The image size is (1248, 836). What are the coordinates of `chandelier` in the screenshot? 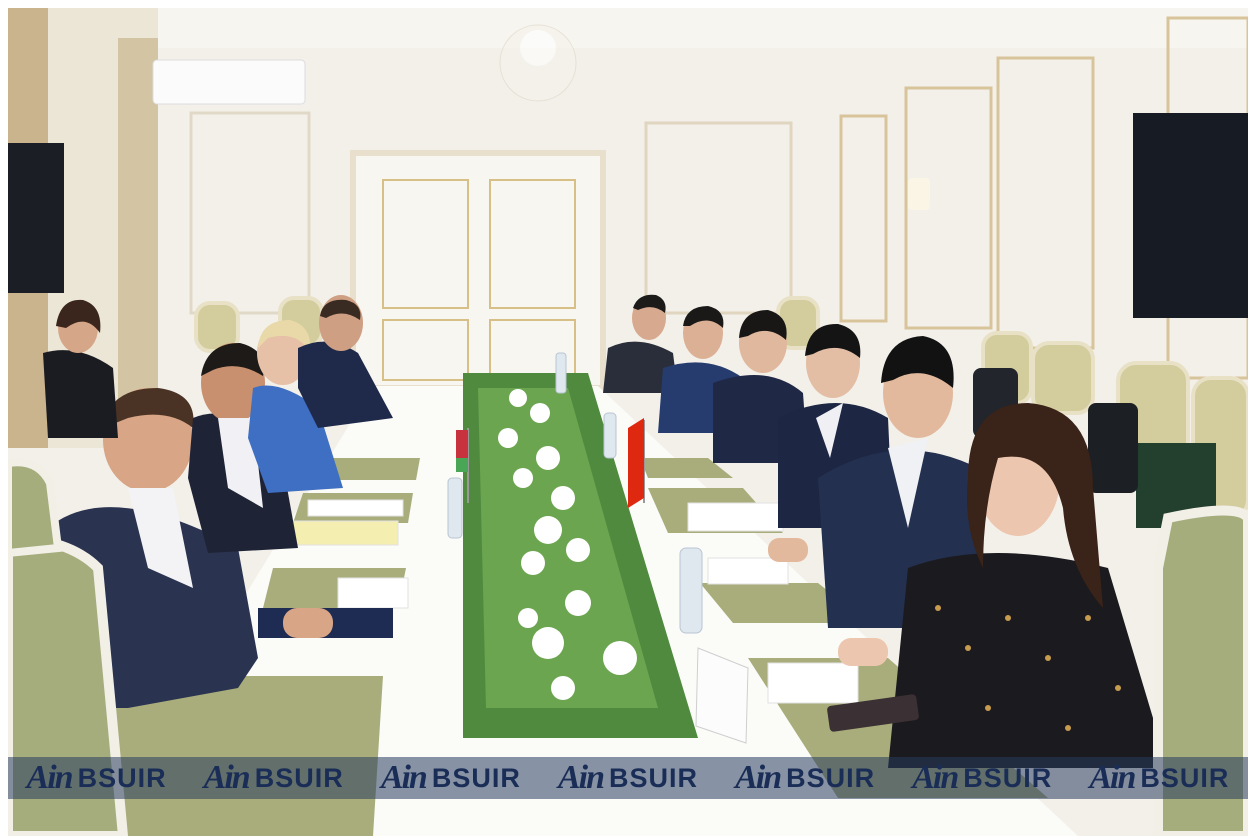 It's located at (538, 63).